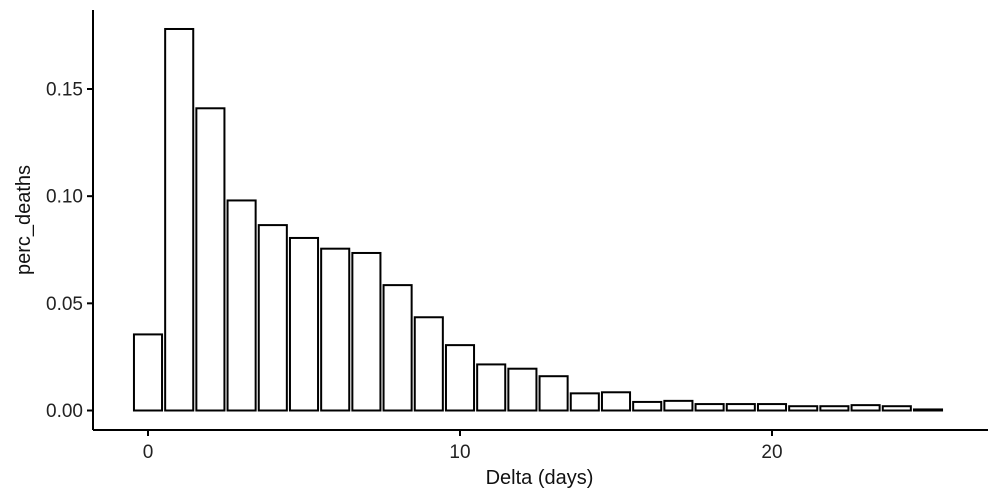 The width and height of the screenshot is (1000, 499). Describe the element at coordinates (64, 411) in the screenshot. I see `y-tick-label: 0.00` at that location.